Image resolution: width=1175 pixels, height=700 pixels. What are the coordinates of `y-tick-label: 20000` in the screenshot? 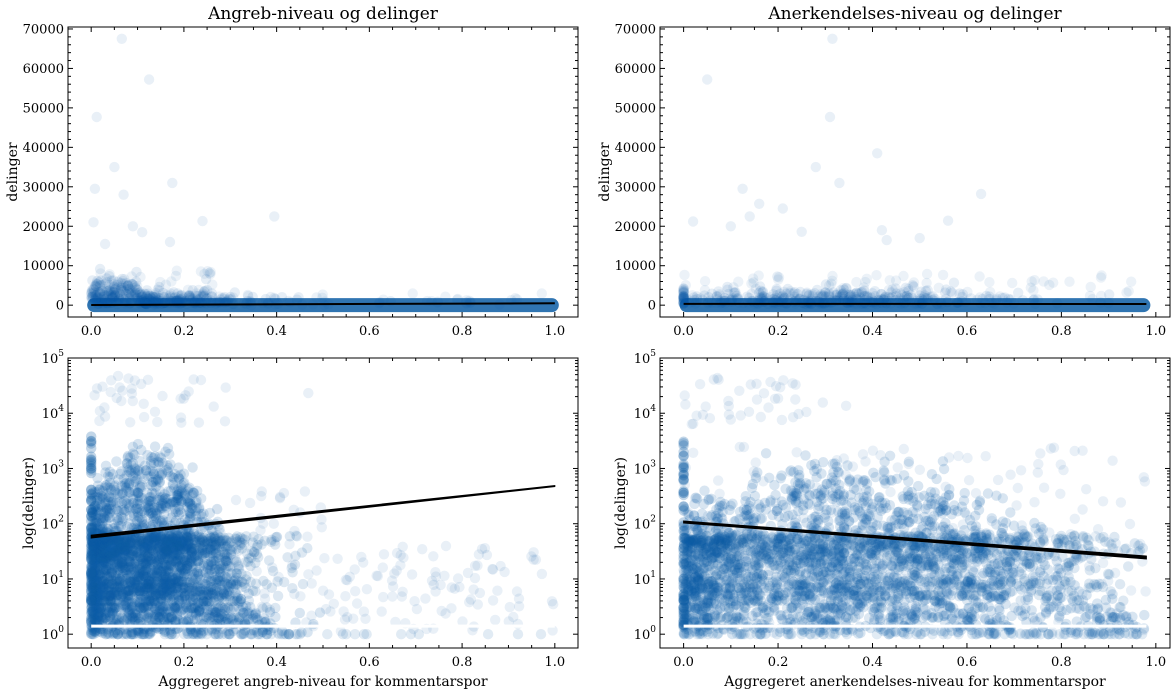 It's located at (635, 227).